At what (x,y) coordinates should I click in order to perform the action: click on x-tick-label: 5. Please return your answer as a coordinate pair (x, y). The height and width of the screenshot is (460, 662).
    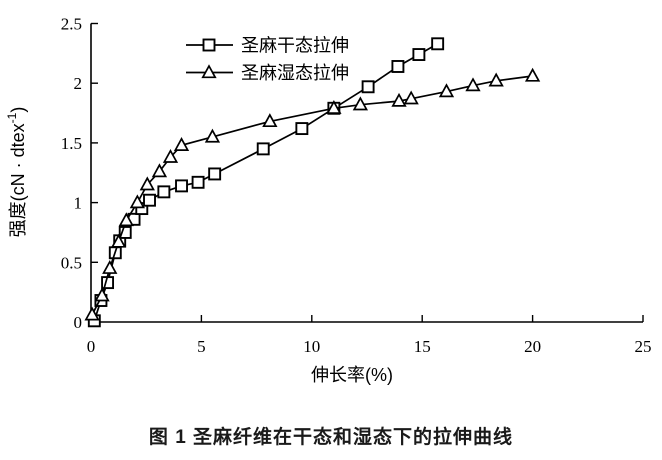
    Looking at the image, I should click on (201, 346).